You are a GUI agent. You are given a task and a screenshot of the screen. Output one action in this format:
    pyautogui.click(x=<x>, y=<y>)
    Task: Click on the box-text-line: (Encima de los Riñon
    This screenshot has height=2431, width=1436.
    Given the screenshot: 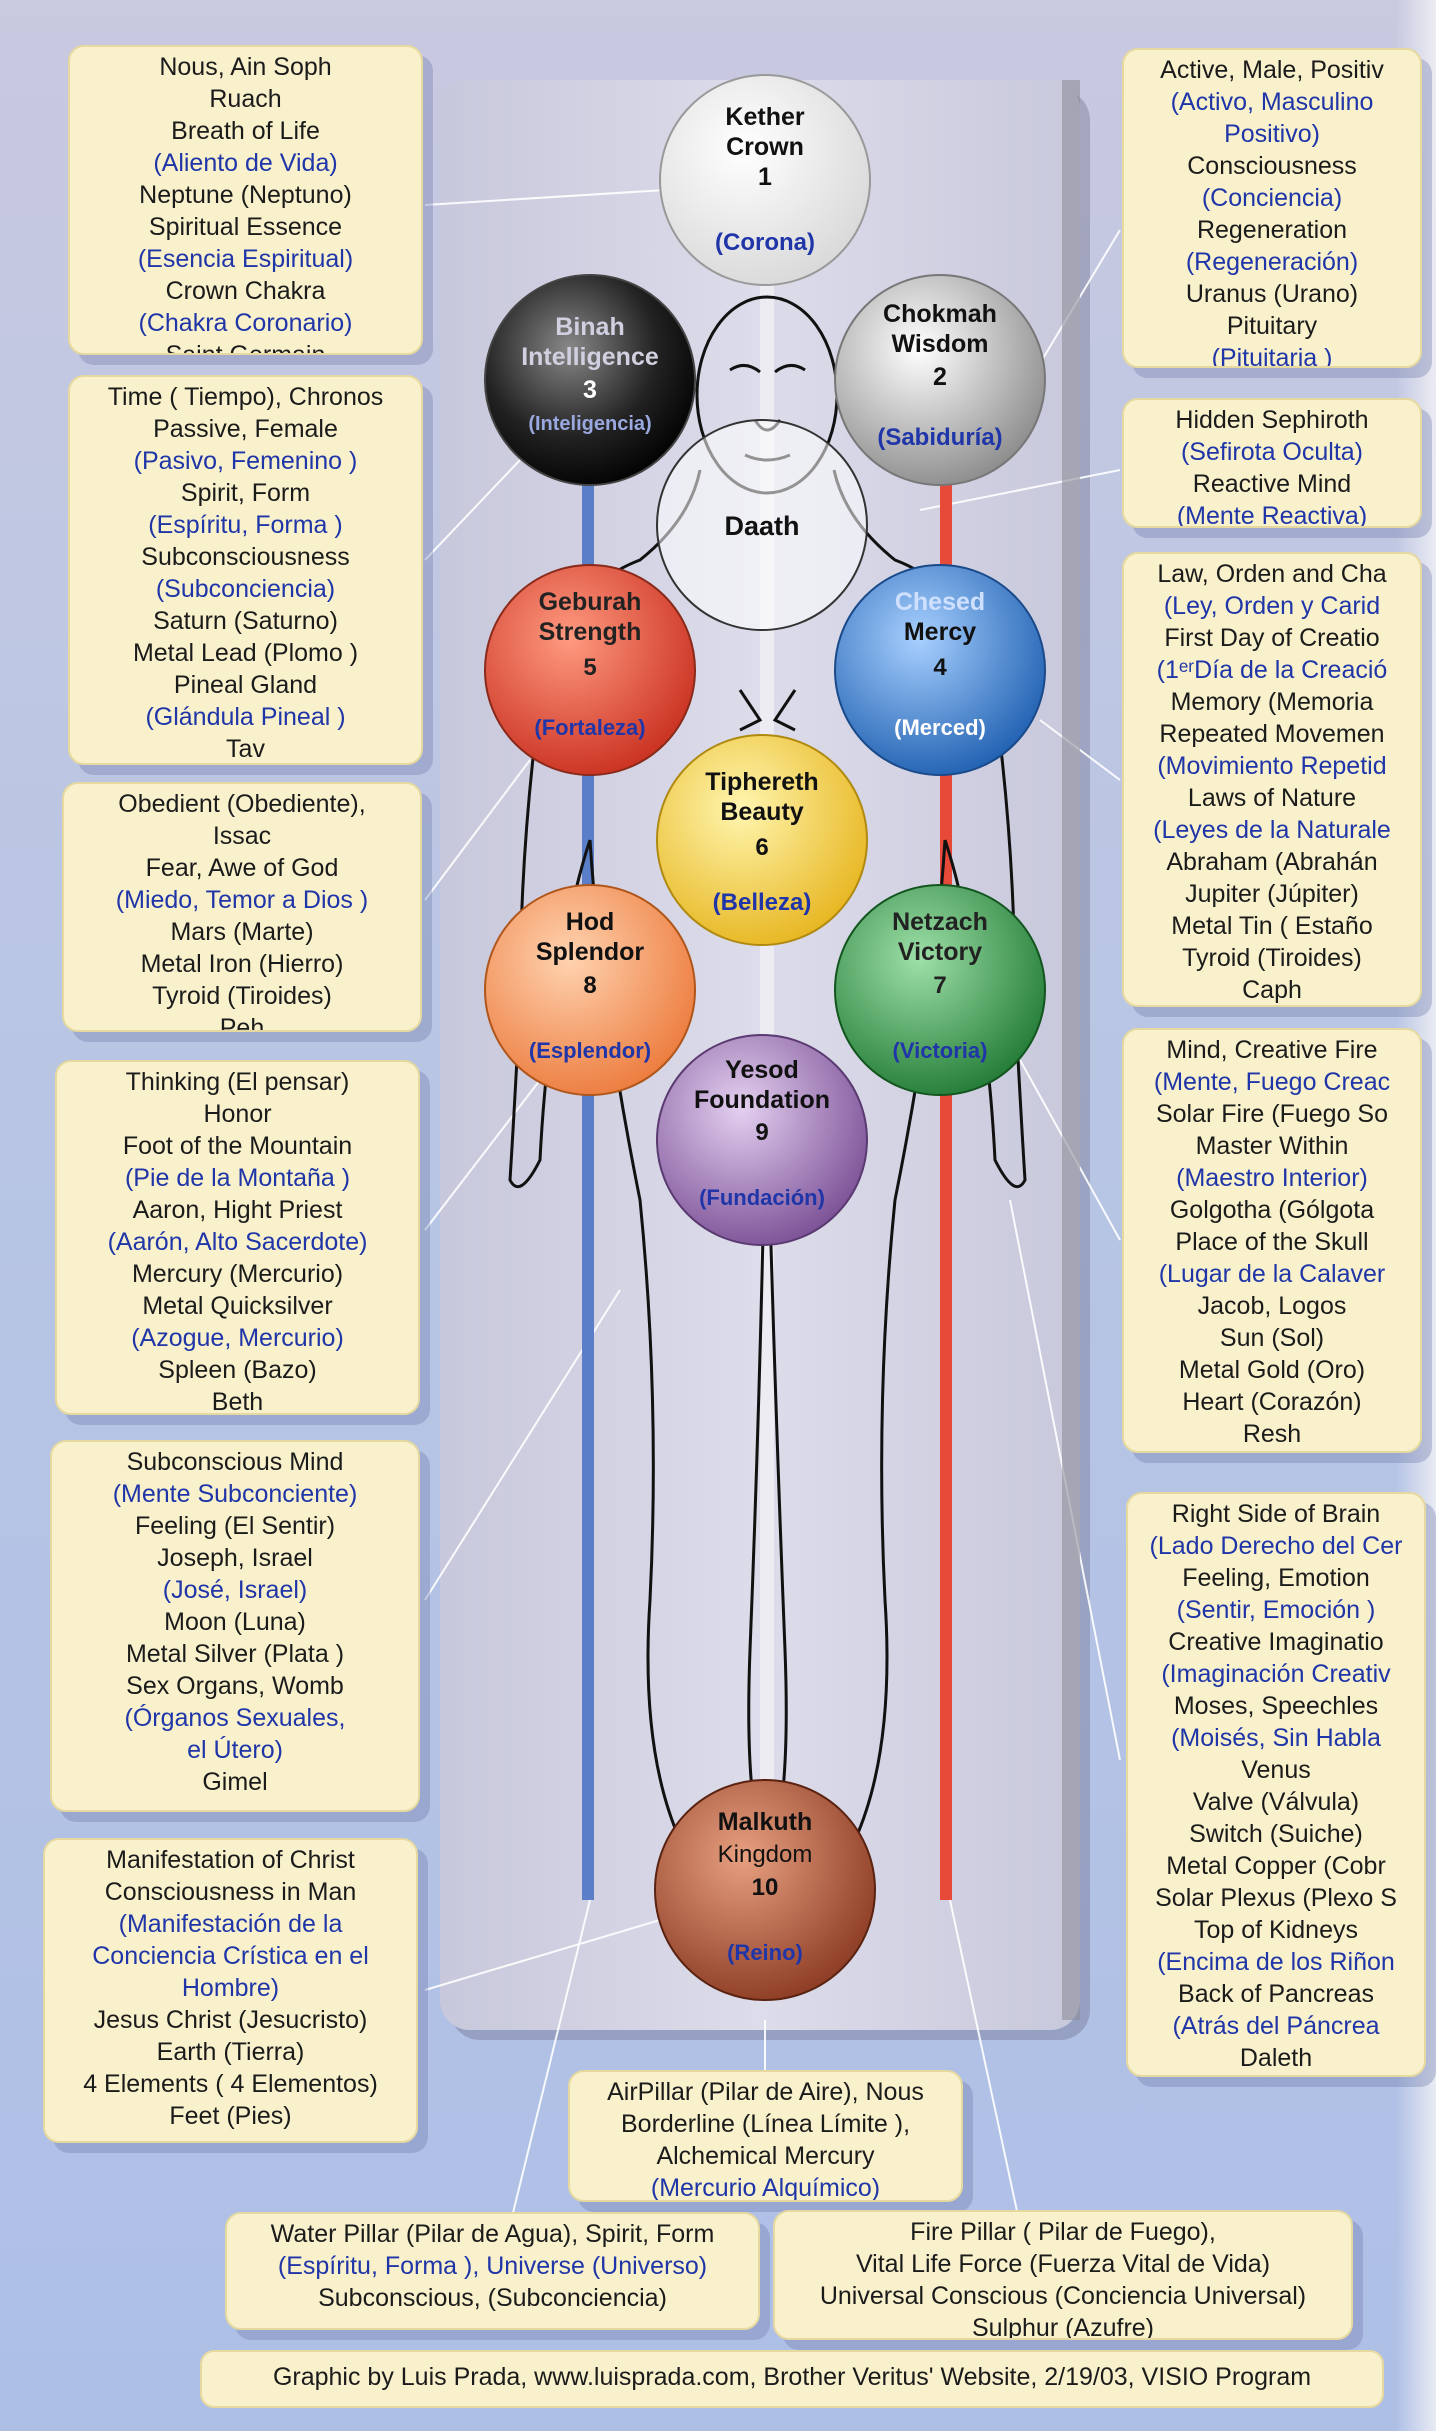 What is the action you would take?
    pyautogui.click(x=1276, y=1962)
    